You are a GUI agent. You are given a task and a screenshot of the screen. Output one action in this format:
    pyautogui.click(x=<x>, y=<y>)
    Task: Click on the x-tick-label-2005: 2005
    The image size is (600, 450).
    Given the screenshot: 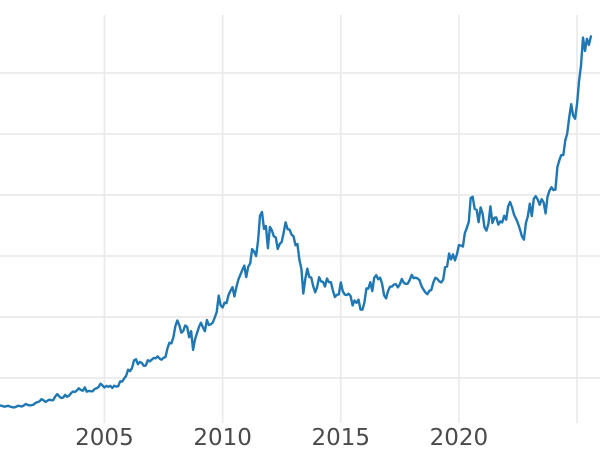 What is the action you would take?
    pyautogui.click(x=104, y=437)
    